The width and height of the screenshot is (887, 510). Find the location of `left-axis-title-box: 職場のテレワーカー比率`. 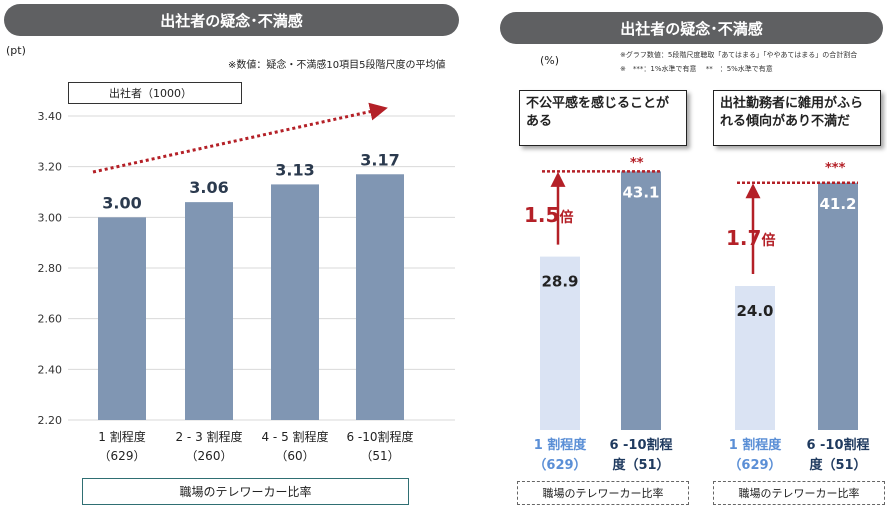

left-axis-title-box: 職場のテレワーカー比率 is located at coordinates (245, 491).